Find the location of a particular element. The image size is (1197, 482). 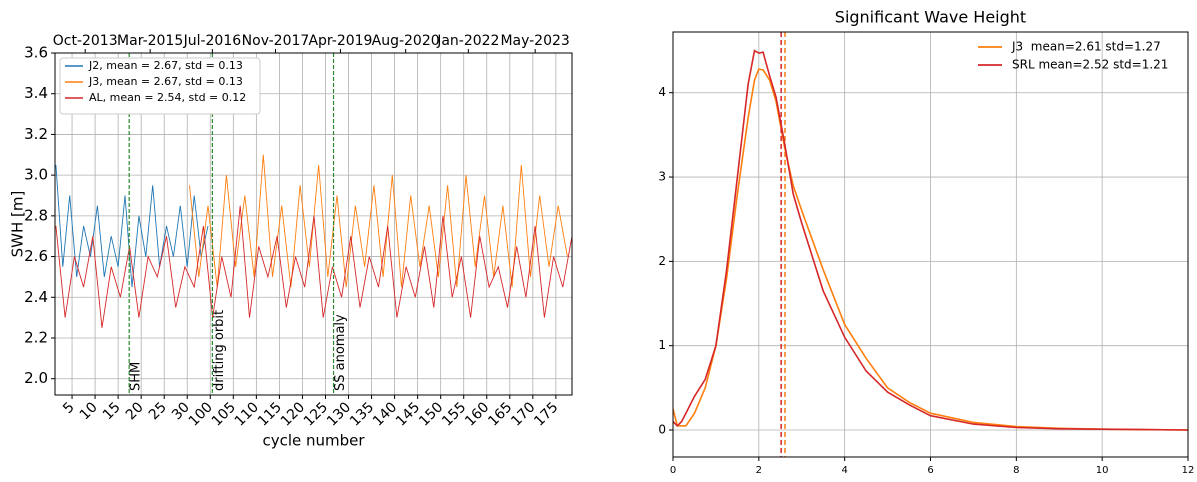

legend-label: J3, mean = 2.67, std = 0.13 is located at coordinates (165, 81).